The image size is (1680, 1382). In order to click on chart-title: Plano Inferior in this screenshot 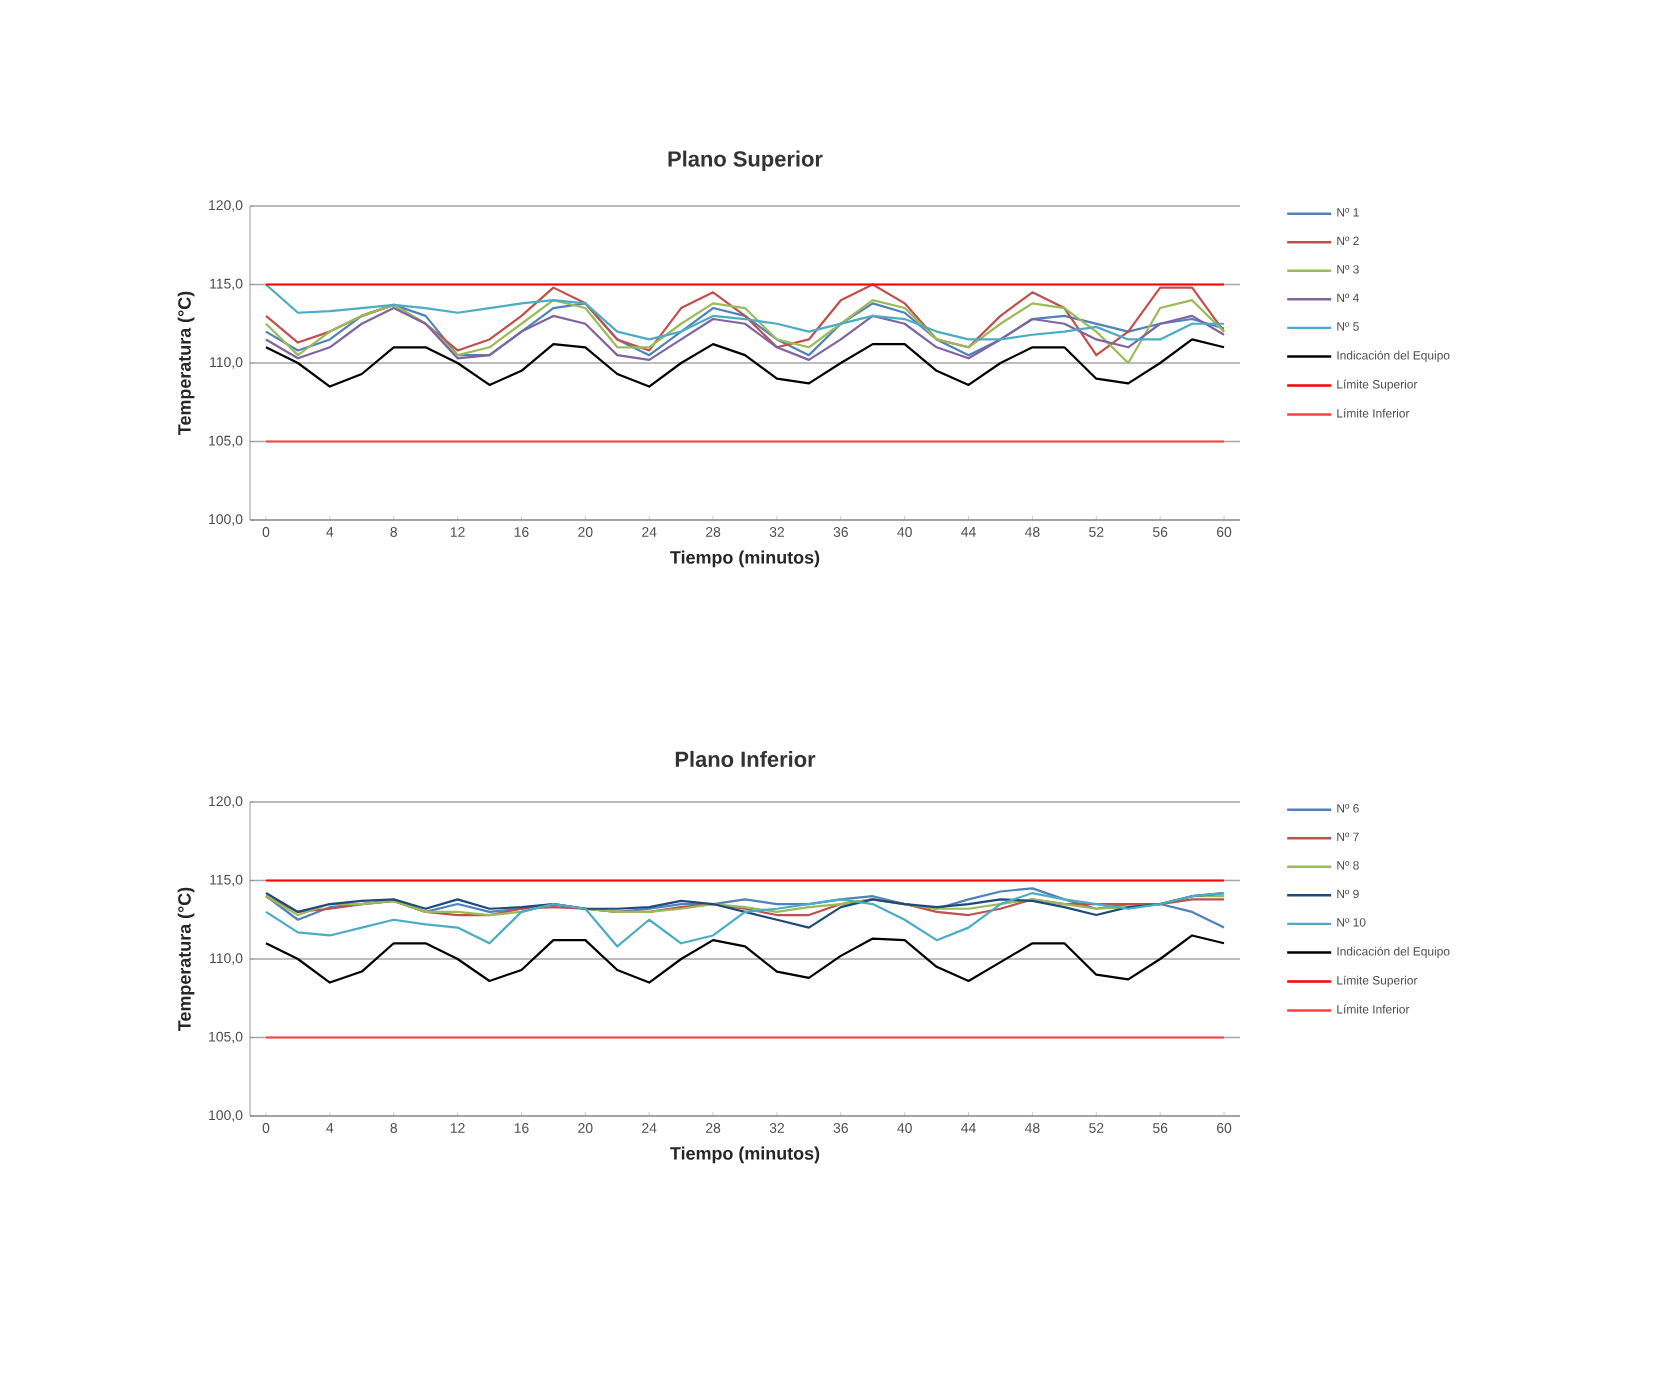, I will do `click(745, 759)`.